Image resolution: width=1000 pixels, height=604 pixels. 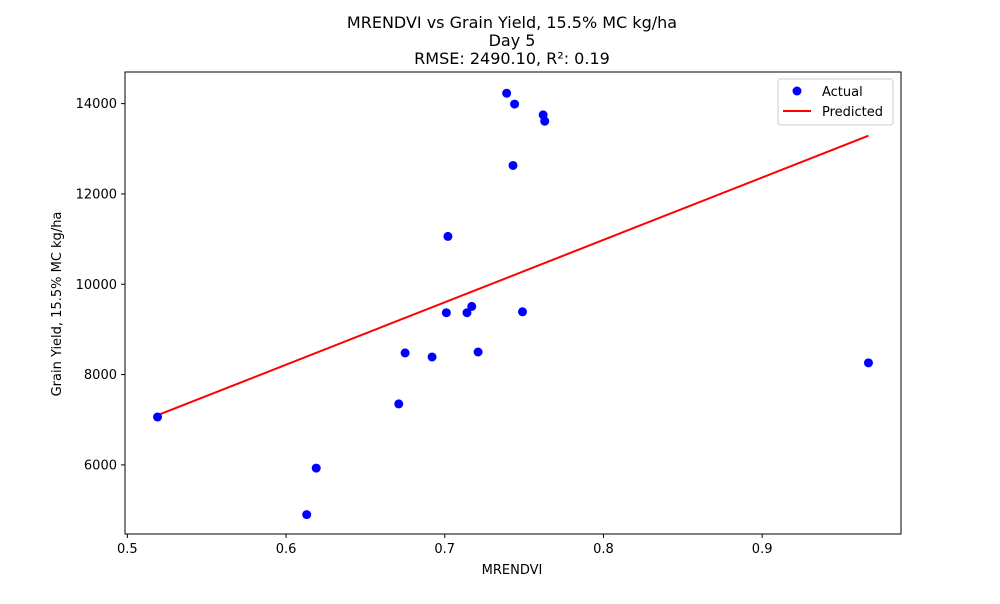 I want to click on legend-box, so click(x=835, y=102).